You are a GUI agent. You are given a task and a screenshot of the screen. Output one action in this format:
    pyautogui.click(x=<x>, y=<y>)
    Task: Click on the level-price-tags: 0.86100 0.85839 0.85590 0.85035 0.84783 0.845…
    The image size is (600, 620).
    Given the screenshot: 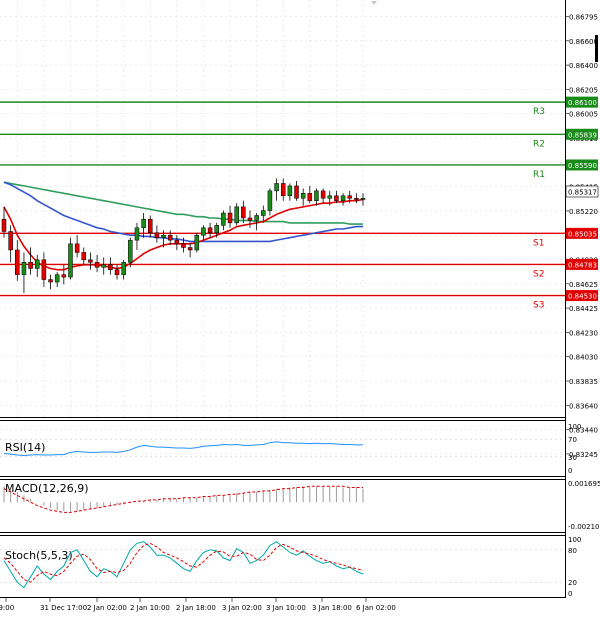 What is the action you would take?
    pyautogui.click(x=582, y=199)
    